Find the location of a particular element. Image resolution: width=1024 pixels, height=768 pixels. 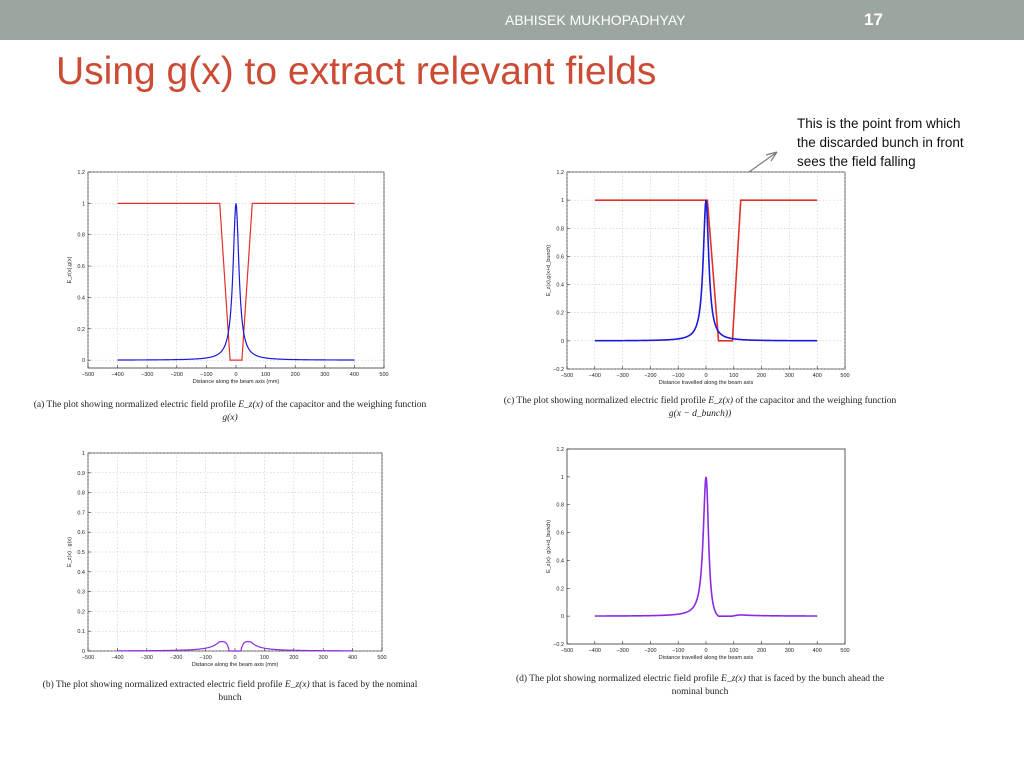

y-tick-label: 0.7 is located at coordinates (81, 513).